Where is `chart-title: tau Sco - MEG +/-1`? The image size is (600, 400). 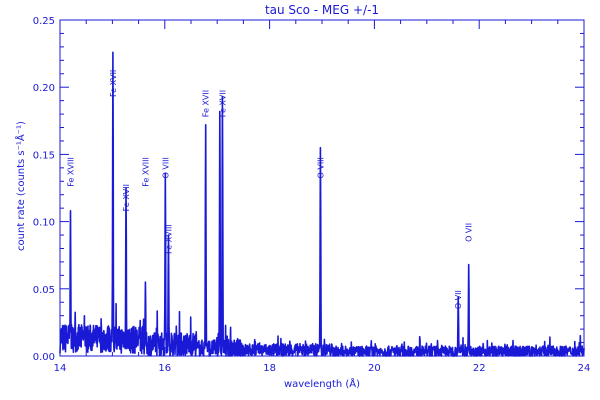 chart-title: tau Sco - MEG +/-1 is located at coordinates (322, 10).